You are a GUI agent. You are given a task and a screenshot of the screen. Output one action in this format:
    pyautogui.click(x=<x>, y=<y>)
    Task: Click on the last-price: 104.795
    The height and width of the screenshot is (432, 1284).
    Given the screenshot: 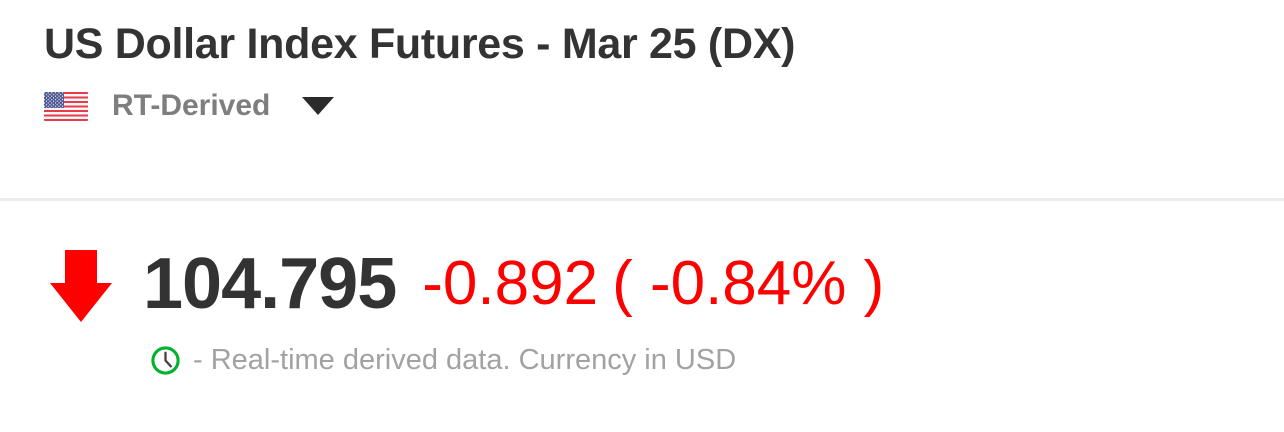 What is the action you would take?
    pyautogui.click(x=270, y=284)
    